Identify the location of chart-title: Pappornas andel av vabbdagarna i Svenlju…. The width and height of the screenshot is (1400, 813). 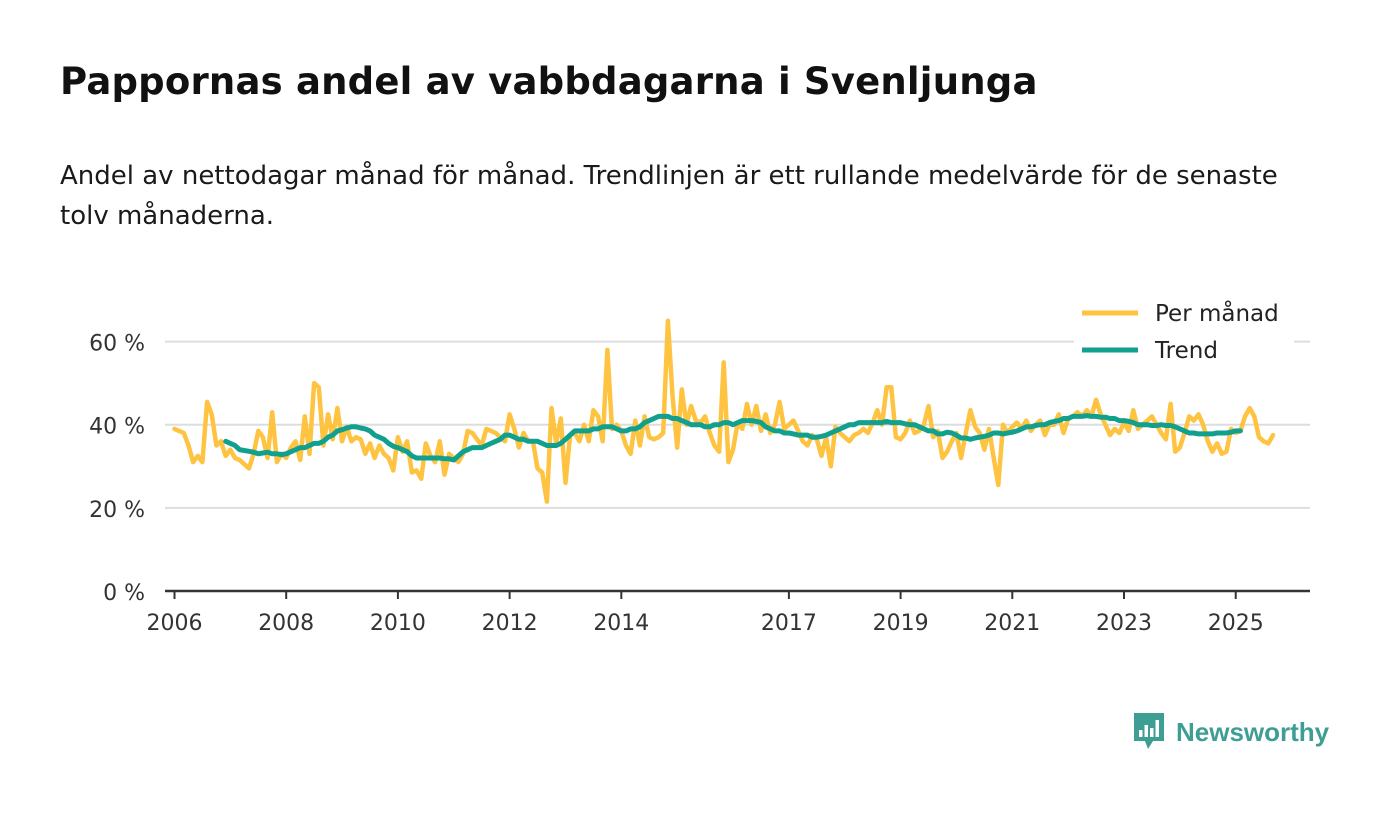
(549, 81).